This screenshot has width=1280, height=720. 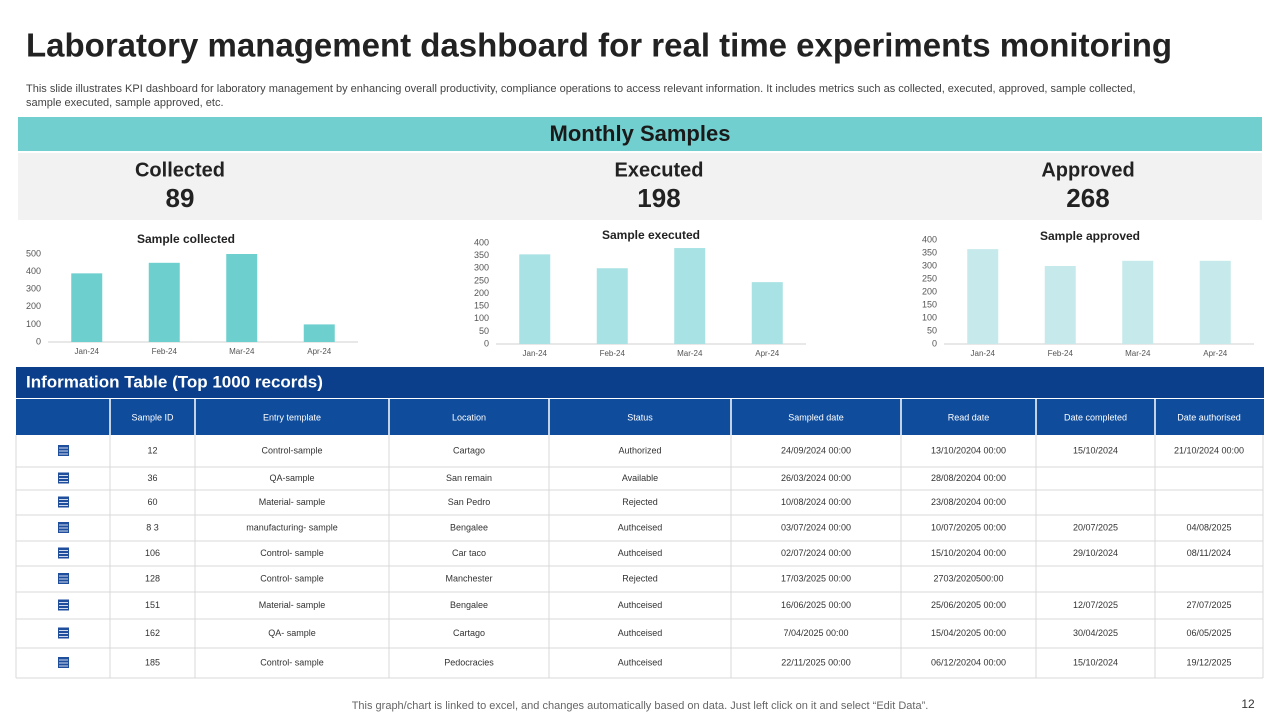 I want to click on table-cell: 106, so click(x=152, y=553).